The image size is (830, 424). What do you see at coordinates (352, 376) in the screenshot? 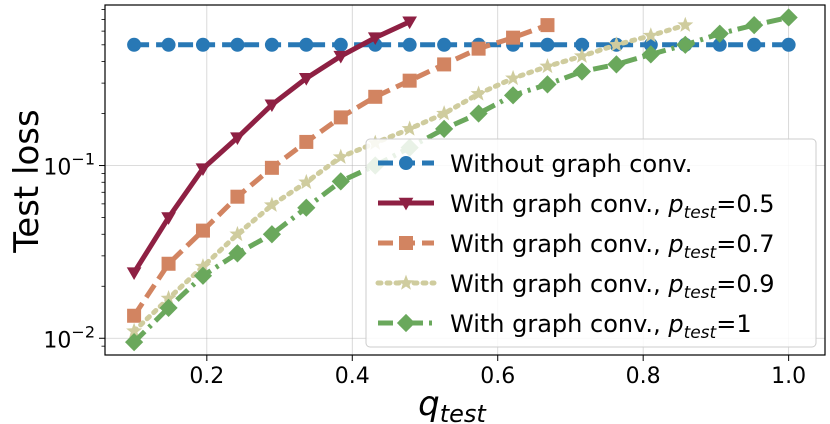
I see `x-tick-label: 0.4` at bounding box center [352, 376].